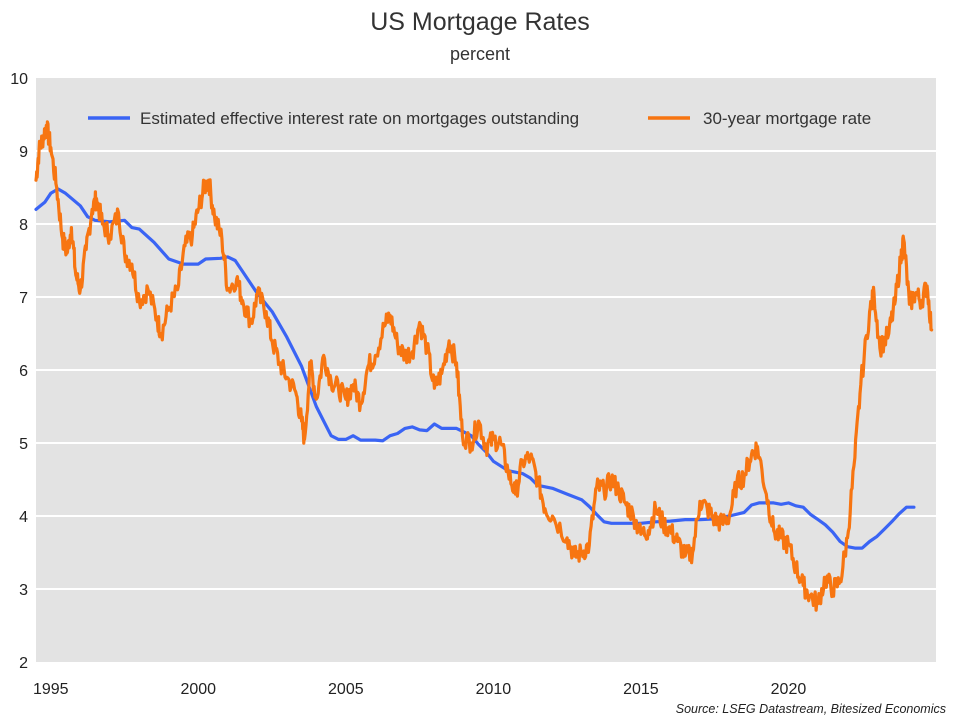 This screenshot has height=720, width=960. I want to click on x-tick-label: 2005, so click(346, 689).